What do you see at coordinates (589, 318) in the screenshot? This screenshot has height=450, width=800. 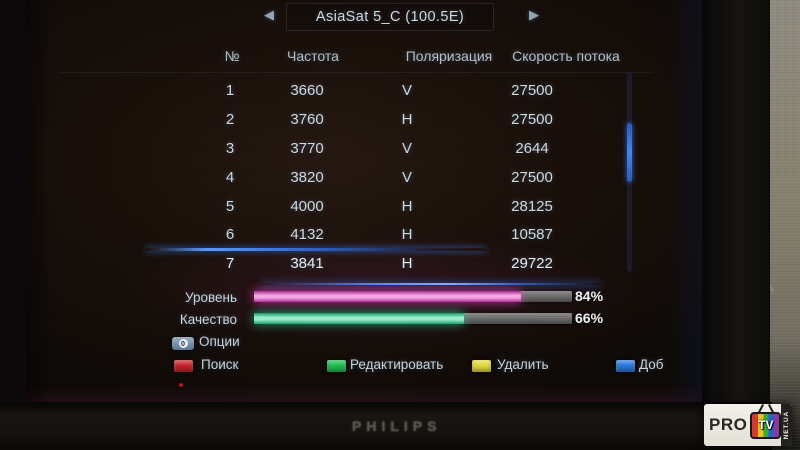 I see `signal-quality-percent: 66%` at bounding box center [589, 318].